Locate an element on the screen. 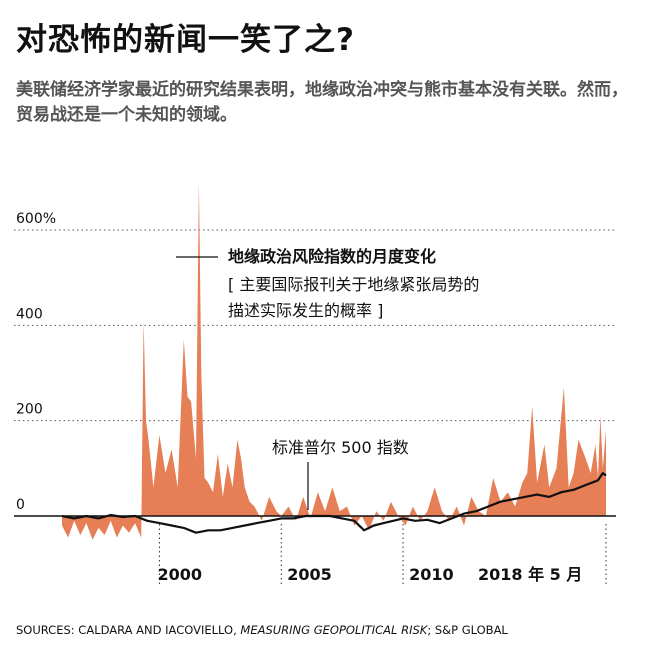 This screenshot has width=646, height=654. x-tick-label-1: 2005 is located at coordinates (309, 574).